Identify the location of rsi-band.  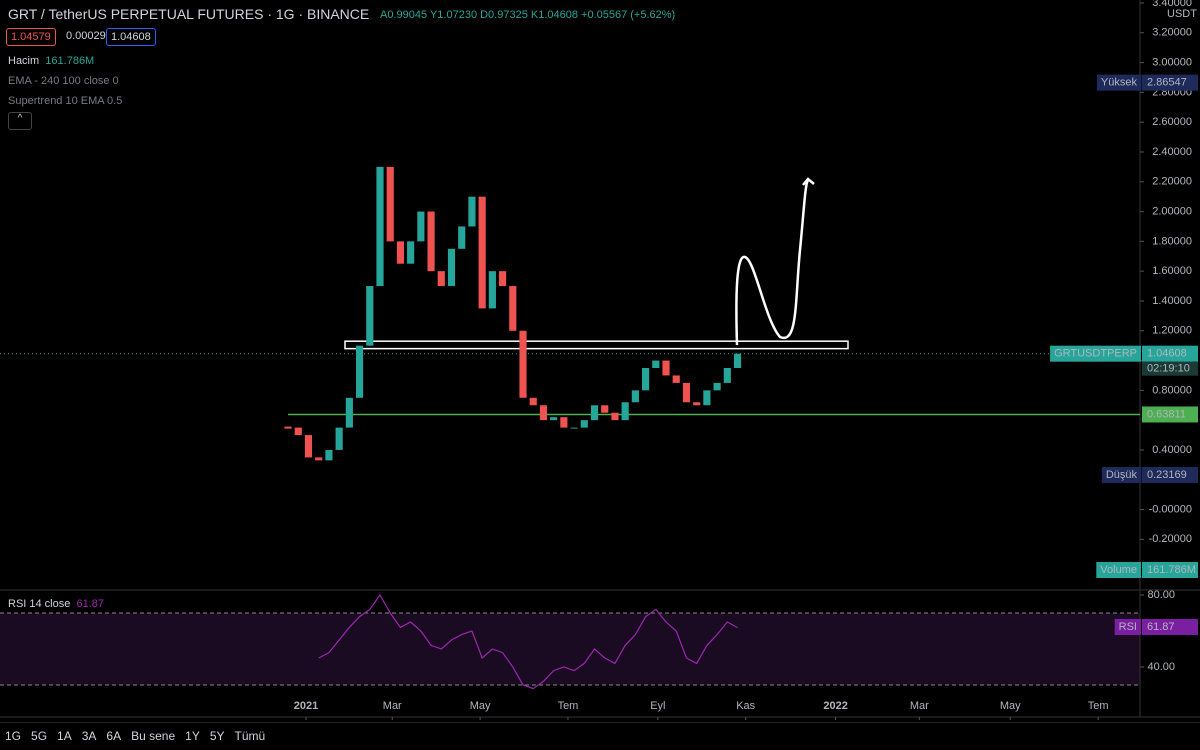
(570, 649).